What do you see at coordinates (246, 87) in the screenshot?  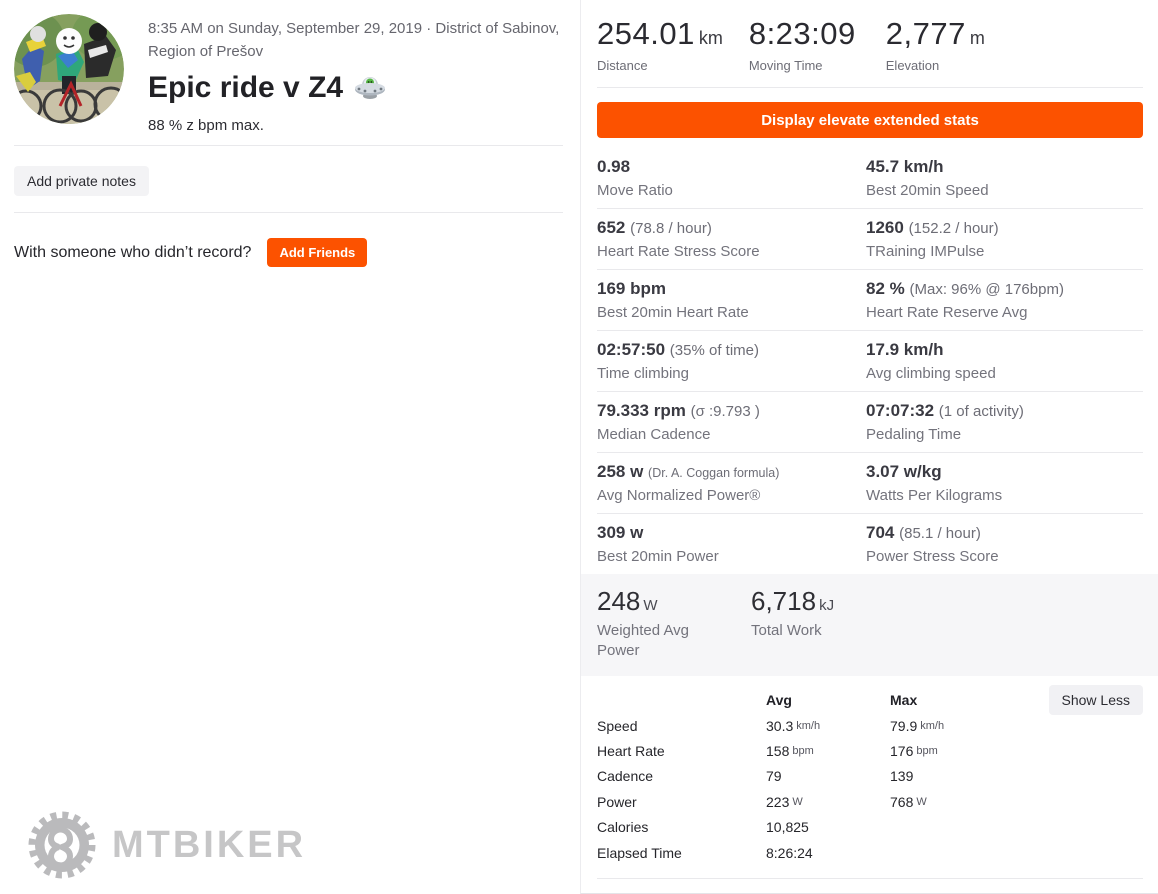 I see `activity-title-text: Epic ride v Z4` at bounding box center [246, 87].